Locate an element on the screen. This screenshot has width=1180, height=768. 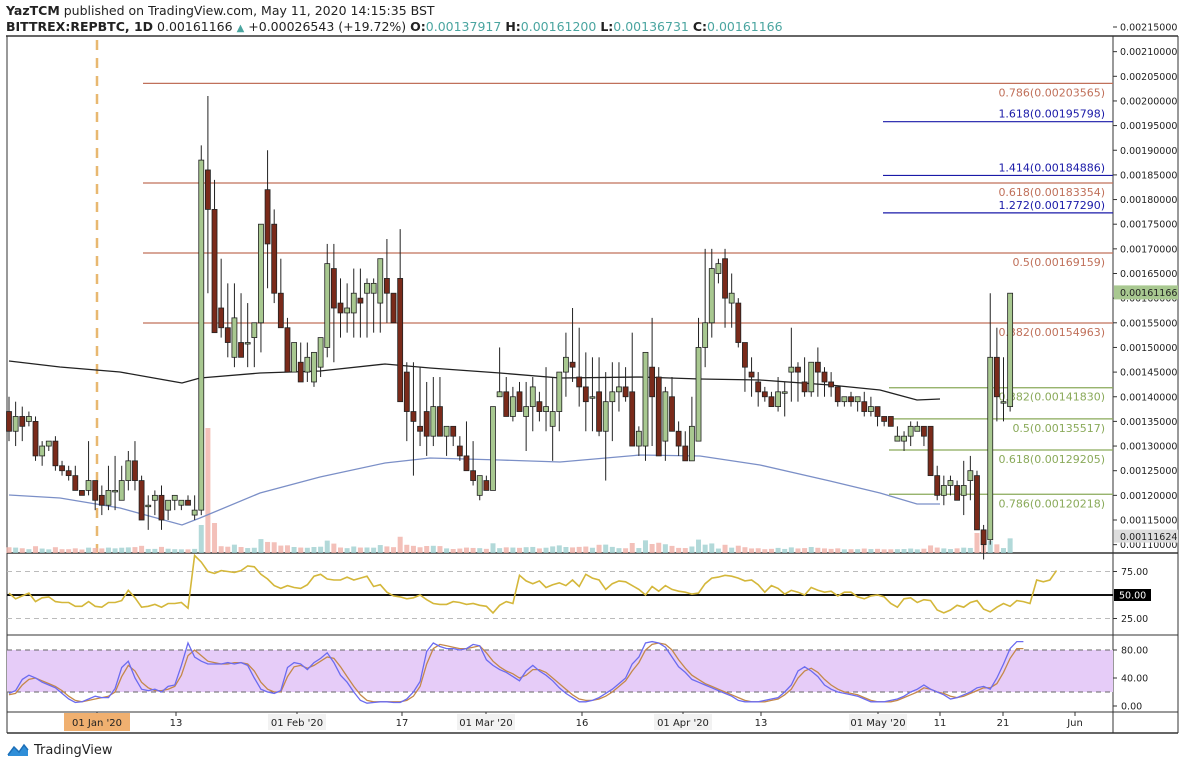
price-tick-label: 0.00130000 is located at coordinates (1148, 447).